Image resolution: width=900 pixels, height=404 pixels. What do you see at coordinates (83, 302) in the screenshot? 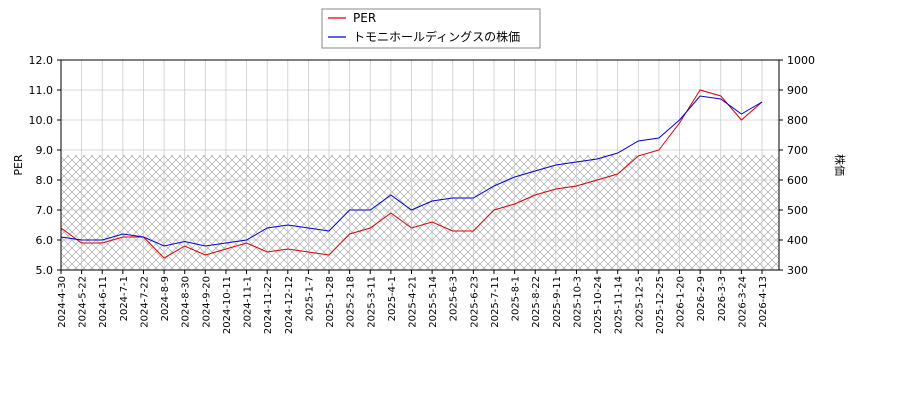
I see `x-tick-label: 2024-5-22` at bounding box center [83, 302].